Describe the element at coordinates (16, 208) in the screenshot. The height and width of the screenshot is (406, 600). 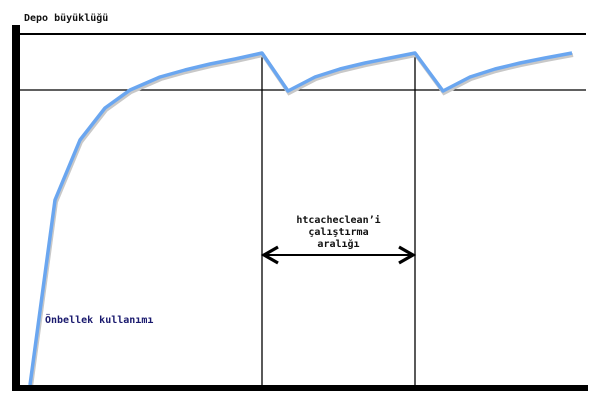
I see `y-axis` at that location.